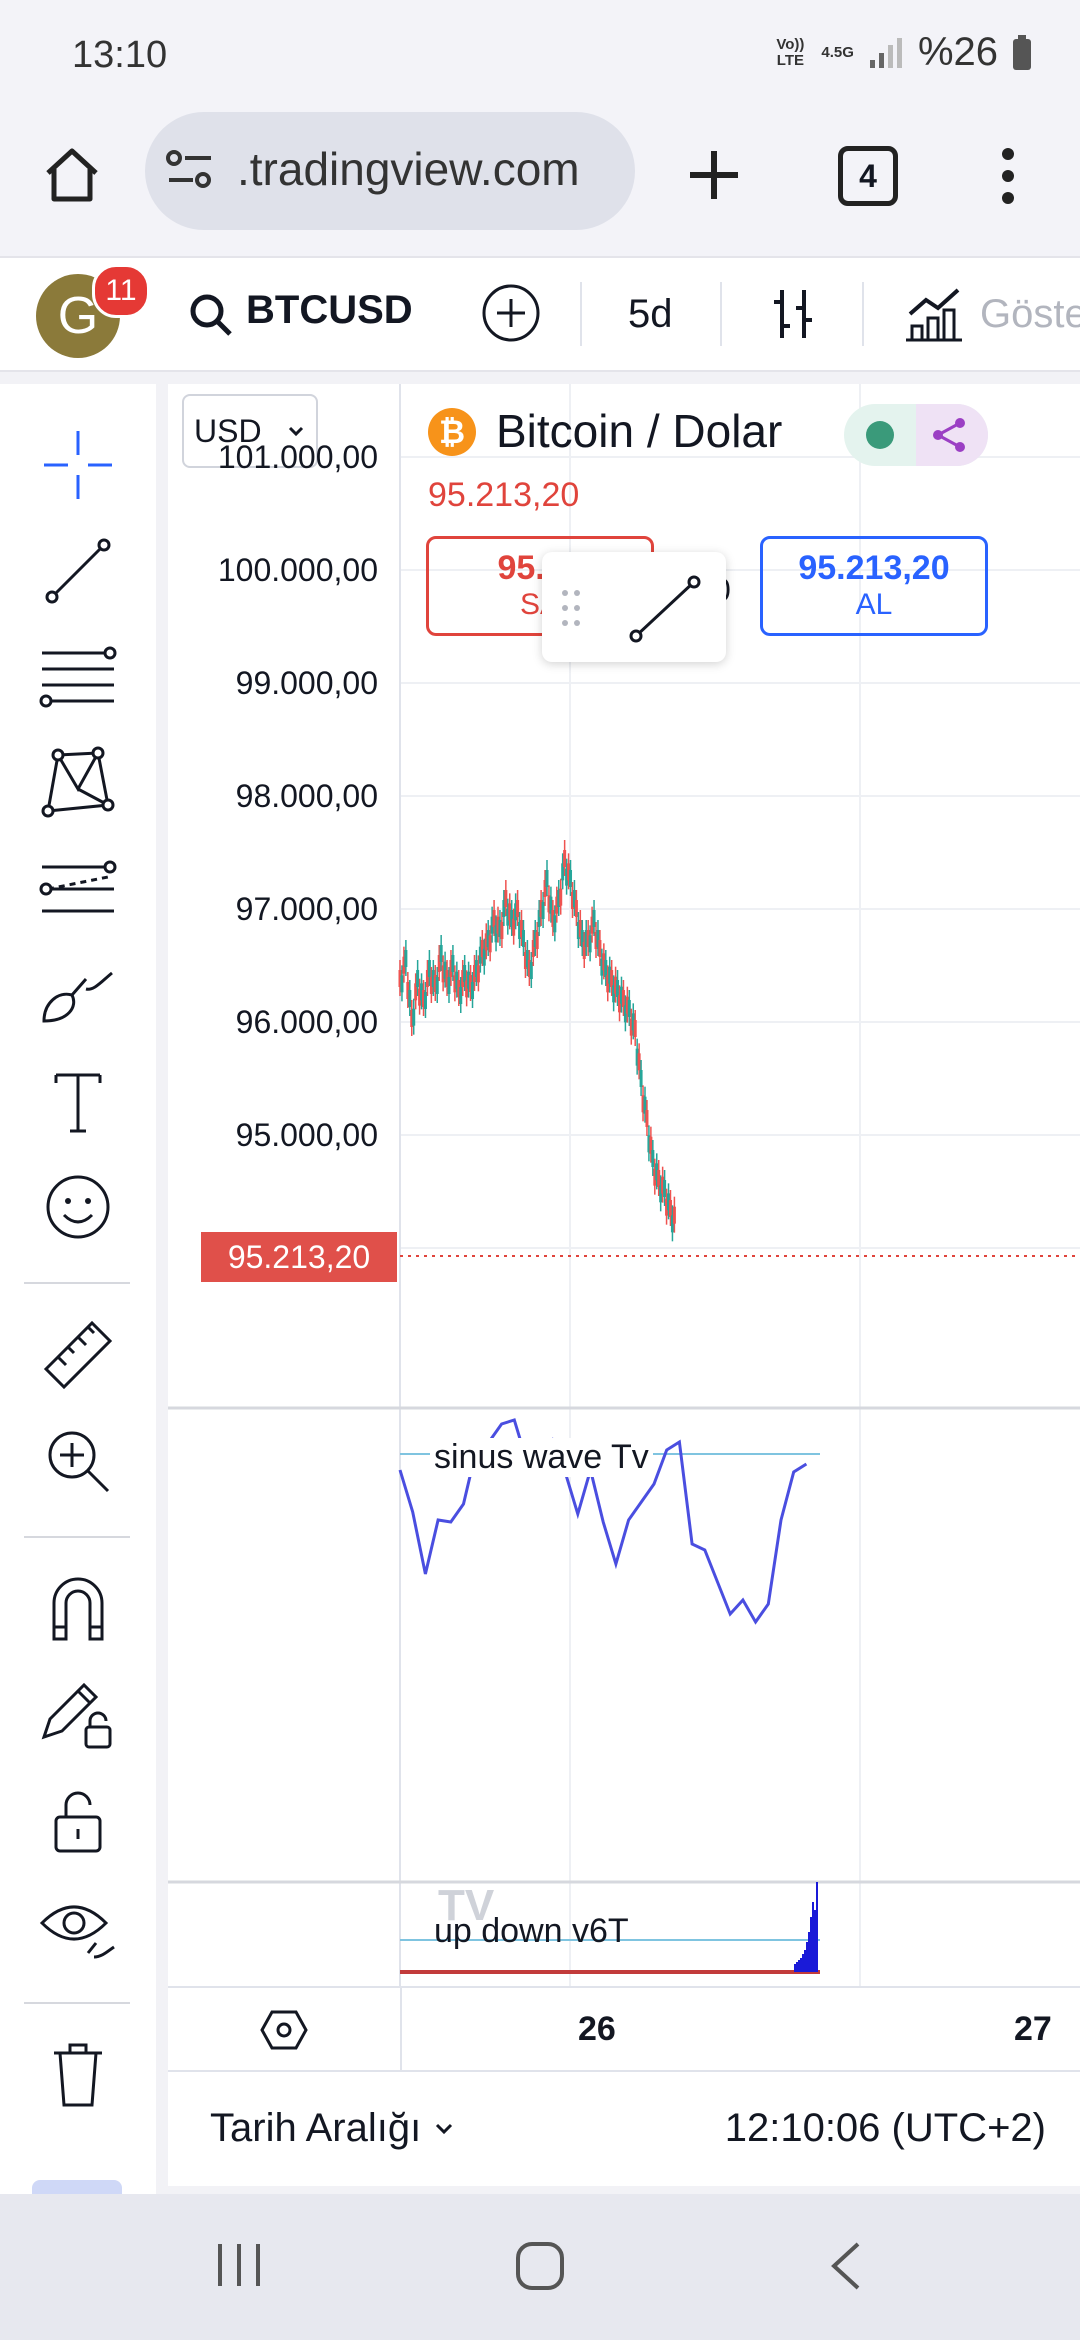 The image size is (1080, 2340). Describe the element at coordinates (306, 683) in the screenshot. I see `y-tick-label: 99.000,00` at that location.